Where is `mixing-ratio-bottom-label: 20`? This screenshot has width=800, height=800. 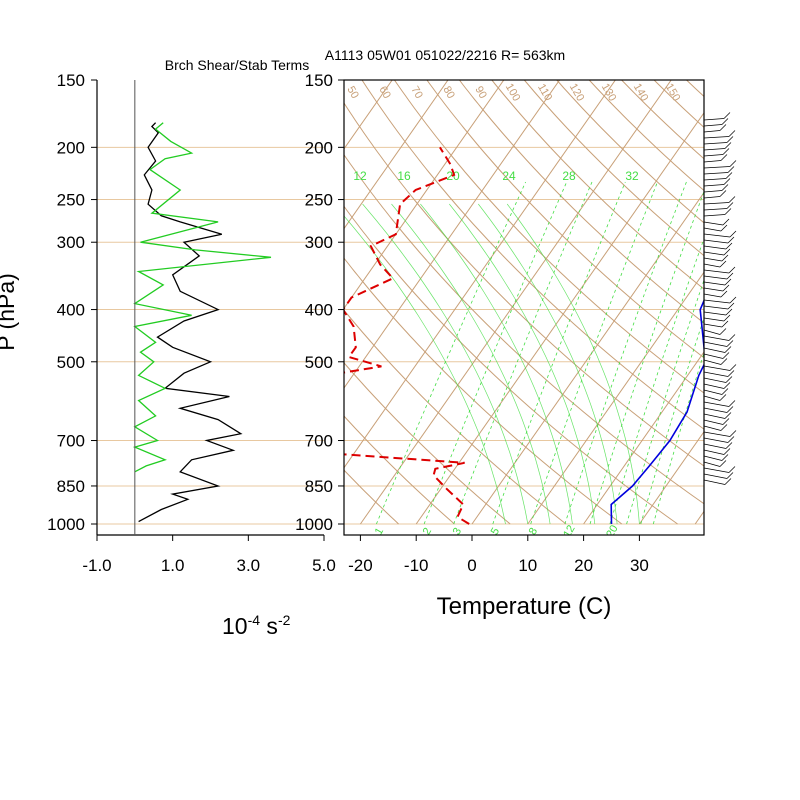 mixing-ratio-bottom-label: 20 is located at coordinates (612, 531).